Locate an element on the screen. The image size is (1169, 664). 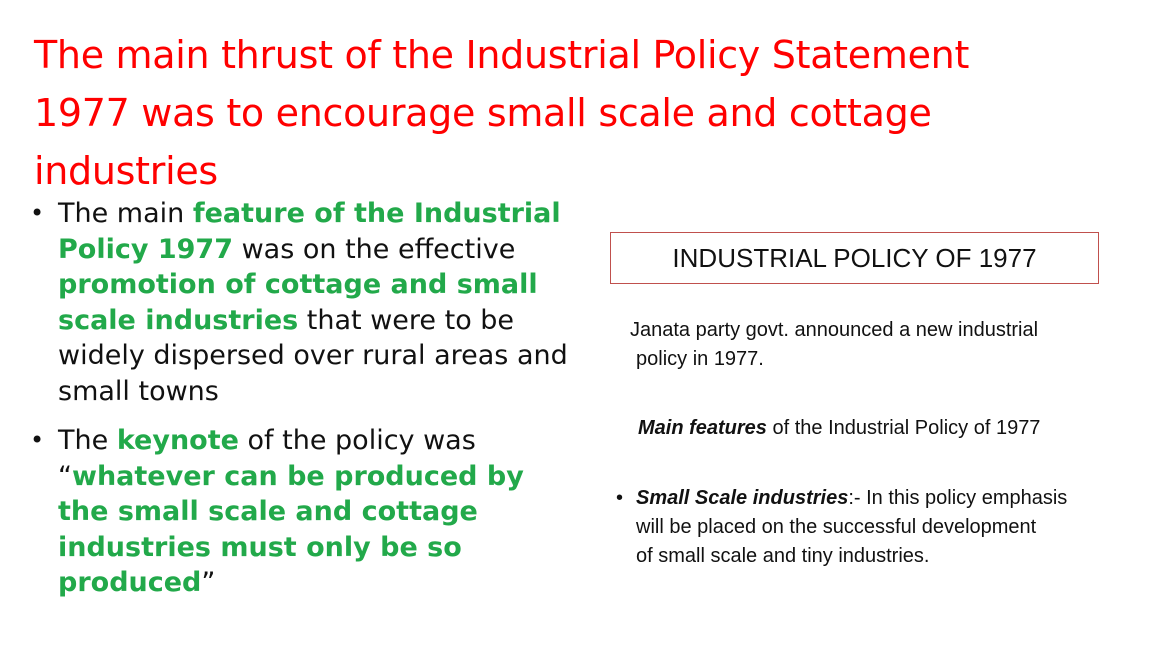
intro-line-2: policy in 1977. is located at coordinates (700, 359).